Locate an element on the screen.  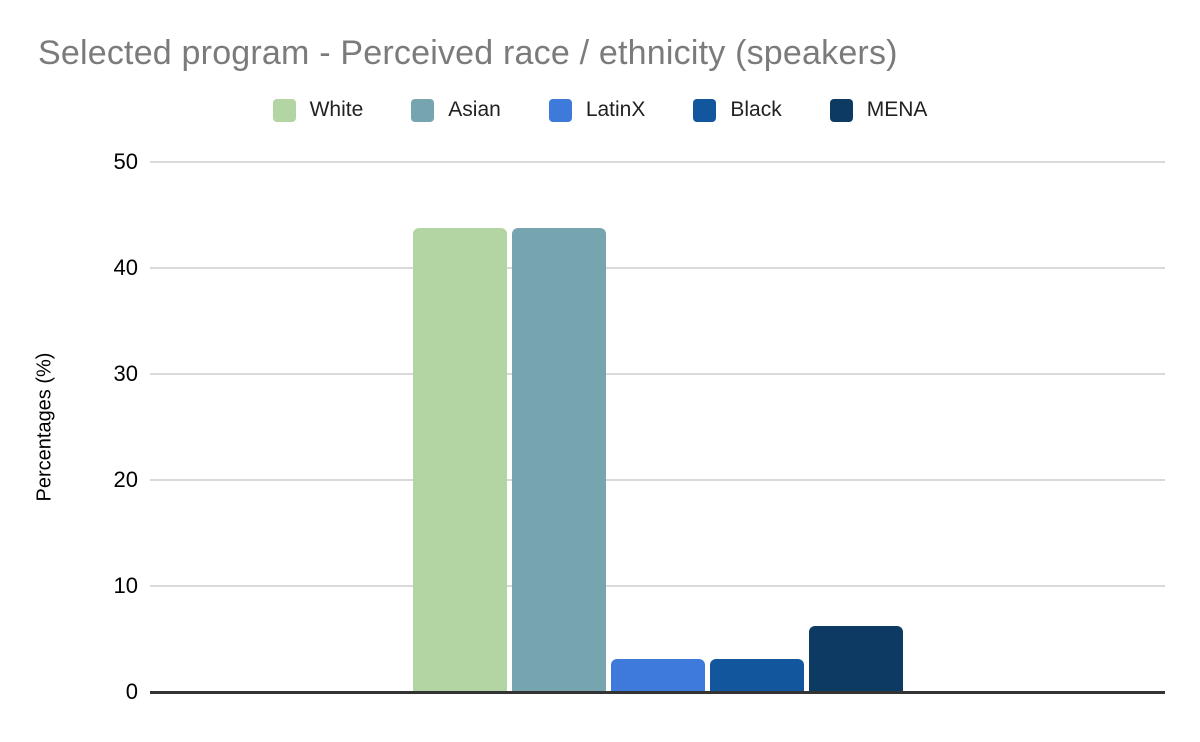
legend-item-label: Asian is located at coordinates (474, 109).